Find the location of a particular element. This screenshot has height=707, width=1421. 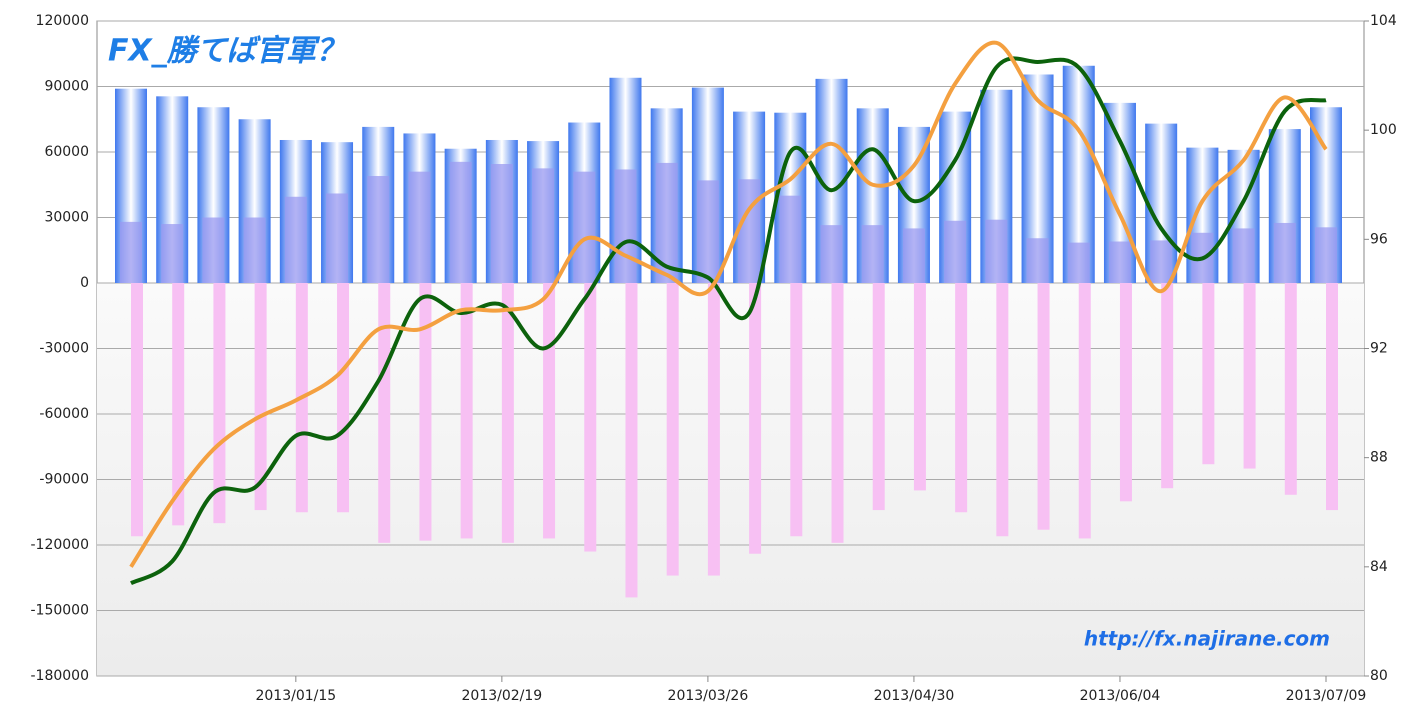

x-tick-label: 2013/04/30 is located at coordinates (914, 696).